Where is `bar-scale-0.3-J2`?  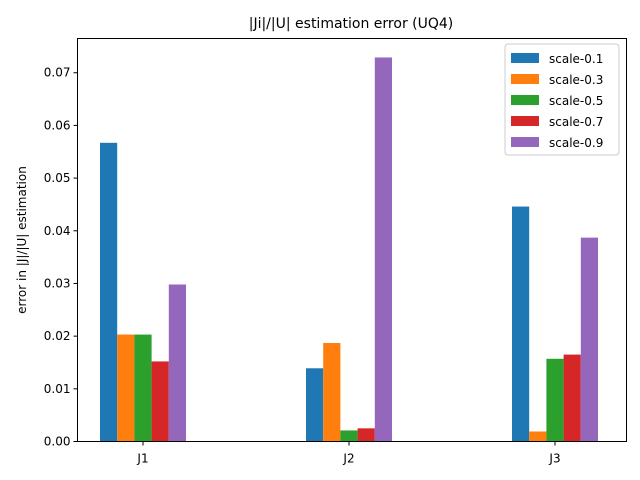 bar-scale-0.3-J2 is located at coordinates (332, 392).